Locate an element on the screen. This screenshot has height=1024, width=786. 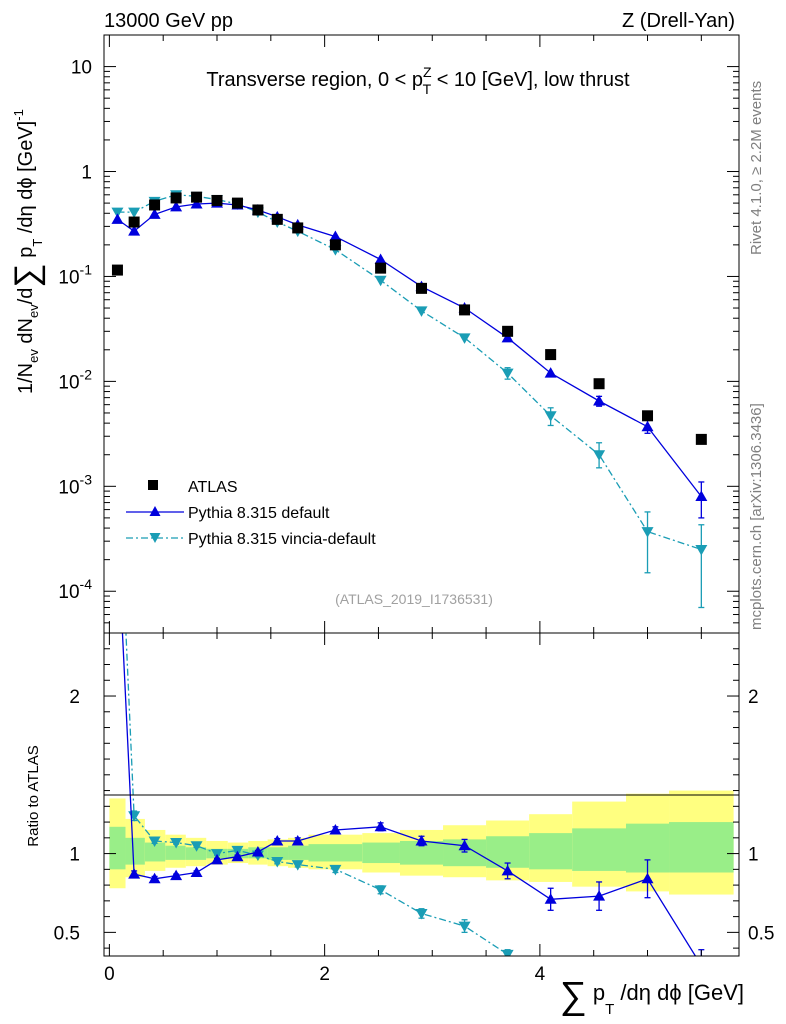
legend-default-label: Pythia 8.315 default is located at coordinates (259, 513).